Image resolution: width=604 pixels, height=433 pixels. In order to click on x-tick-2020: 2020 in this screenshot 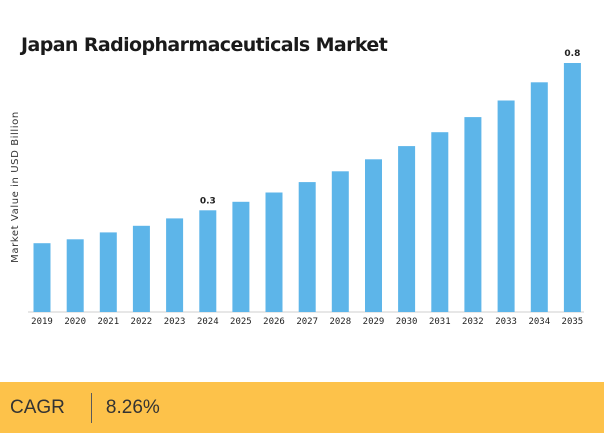, I will do `click(75, 322)`.